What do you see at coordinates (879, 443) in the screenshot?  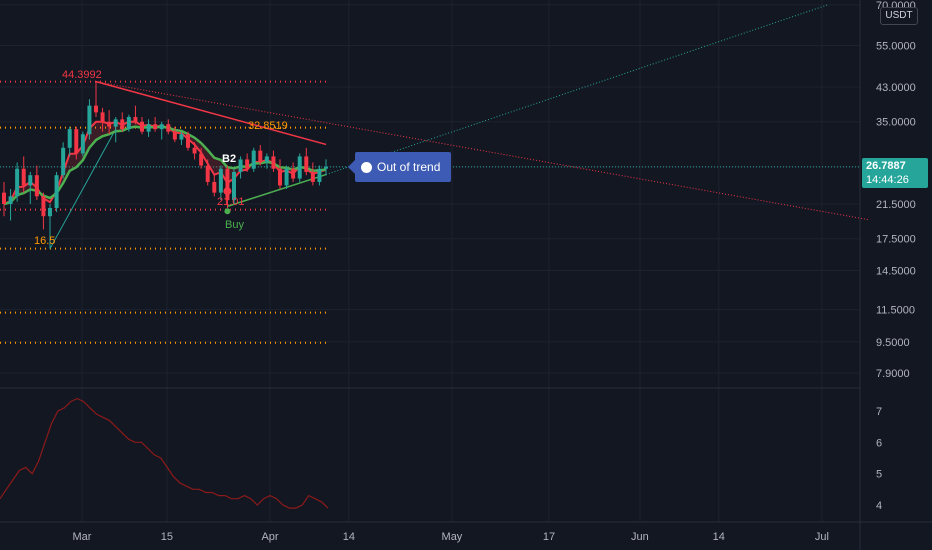 I see `indicator-tick-label: 6` at bounding box center [879, 443].